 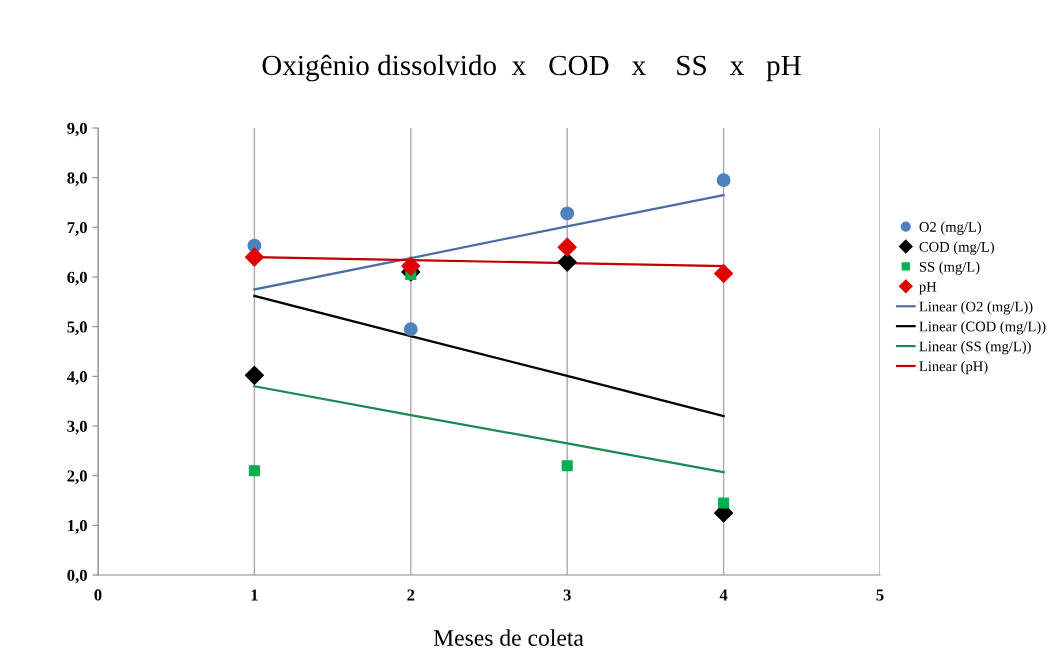 What do you see at coordinates (77, 179) in the screenshot?
I see `y-tick-label: 8,0` at bounding box center [77, 179].